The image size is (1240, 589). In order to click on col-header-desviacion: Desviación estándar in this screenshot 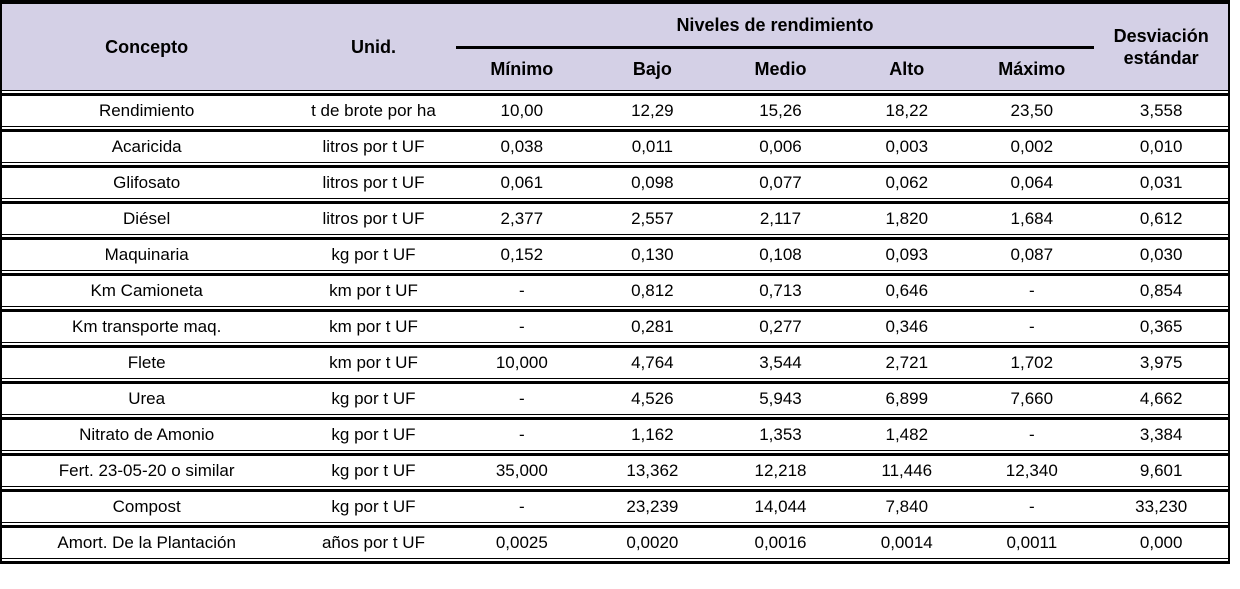, I will do `click(1161, 45)`.